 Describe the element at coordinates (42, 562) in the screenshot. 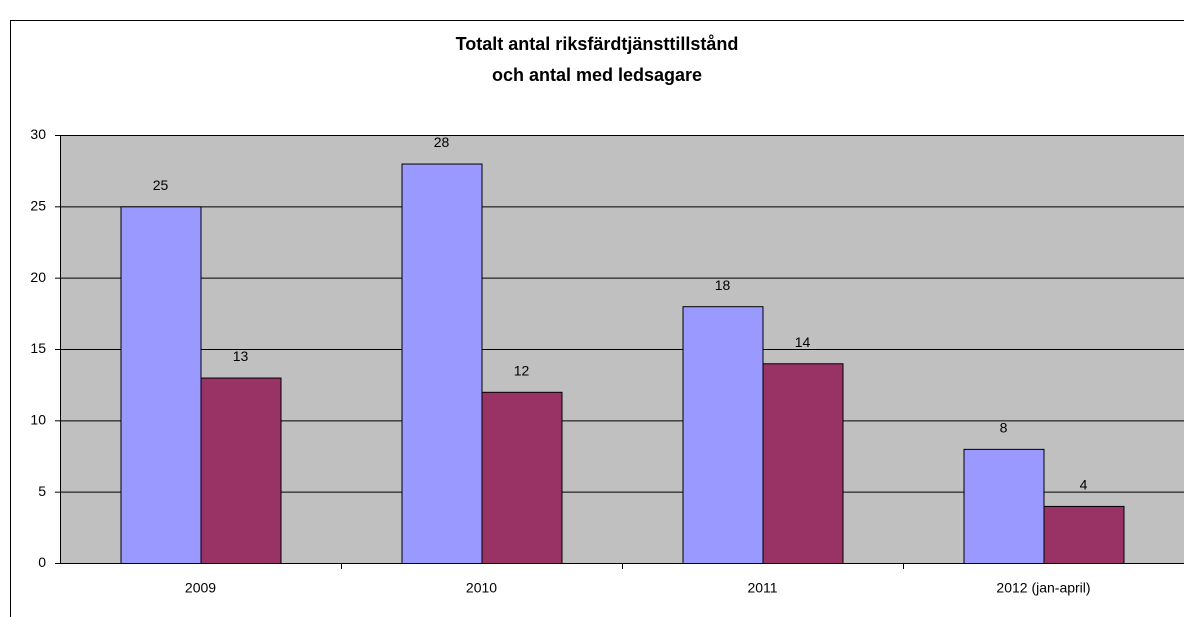

I see `y-tick-label: 0` at that location.